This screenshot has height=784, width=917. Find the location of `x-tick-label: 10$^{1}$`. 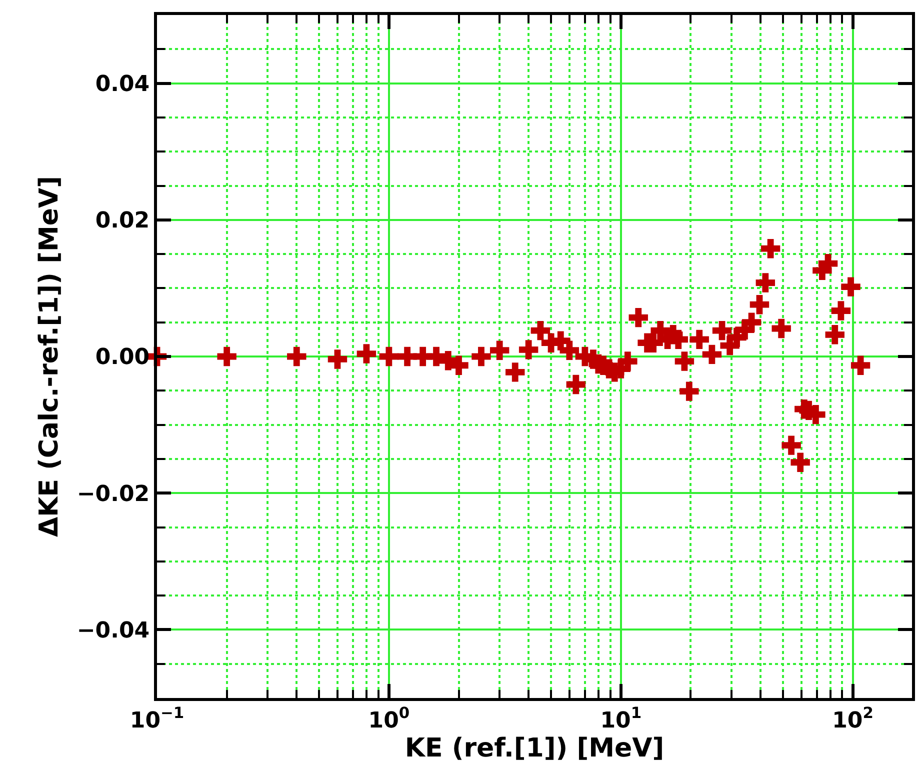

x-tick-label: 10$^{1}$ is located at coordinates (621, 719).